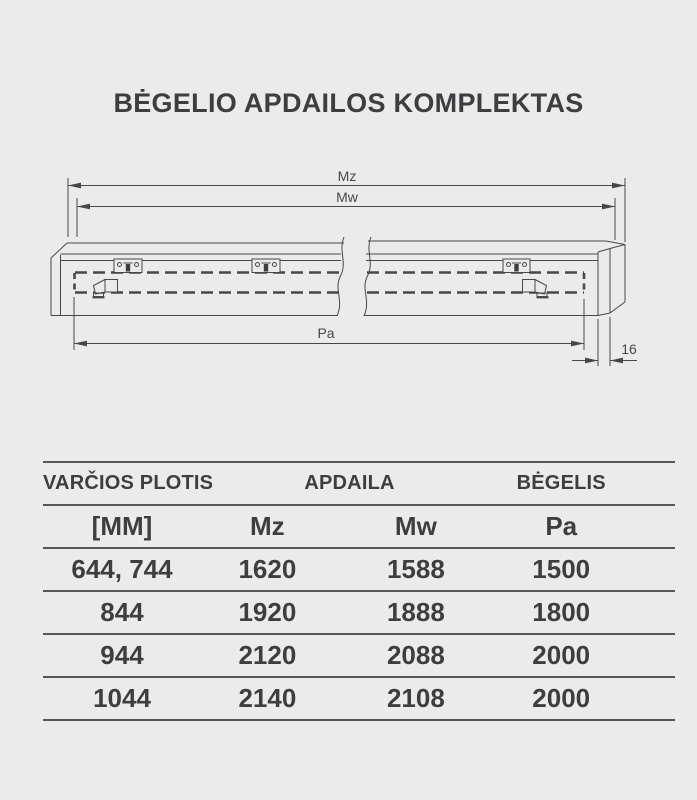 The height and width of the screenshot is (800, 697). Describe the element at coordinates (359, 527) in the screenshot. I see `table-subheader-row: [MM] Mz Mw Pa` at that location.